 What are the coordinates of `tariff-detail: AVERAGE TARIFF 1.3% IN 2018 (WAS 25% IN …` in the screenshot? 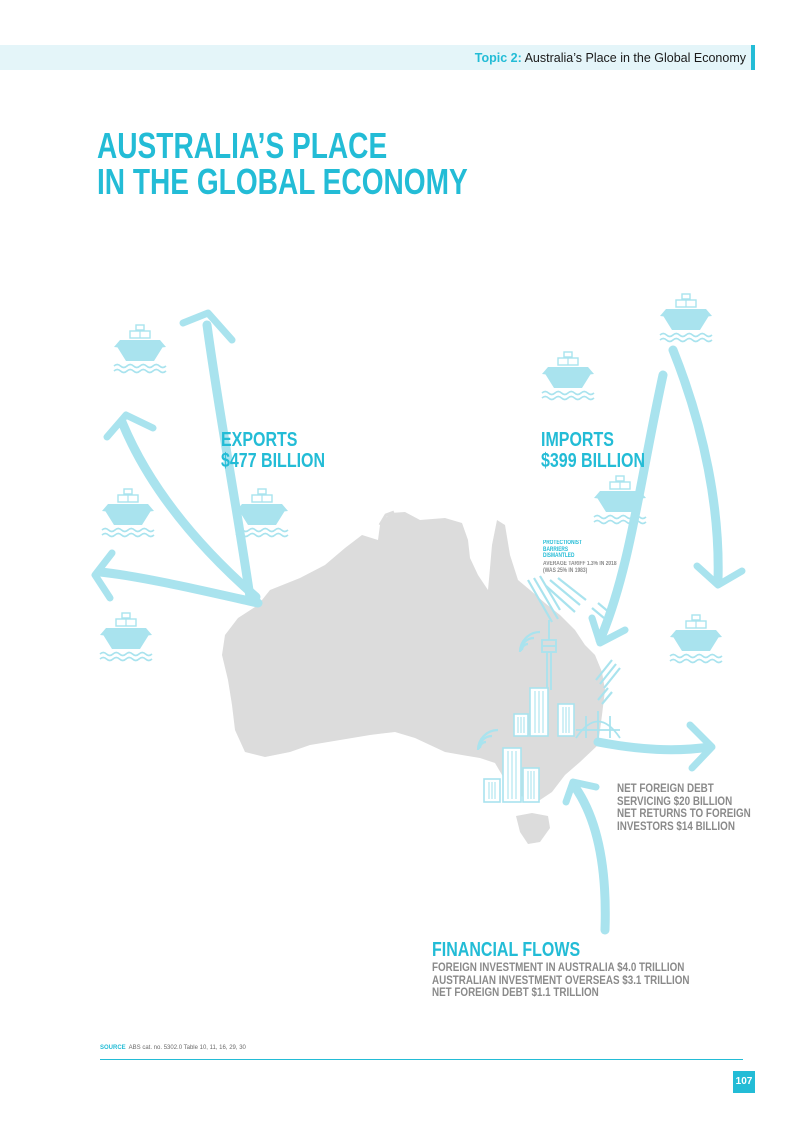 It's located at (580, 567).